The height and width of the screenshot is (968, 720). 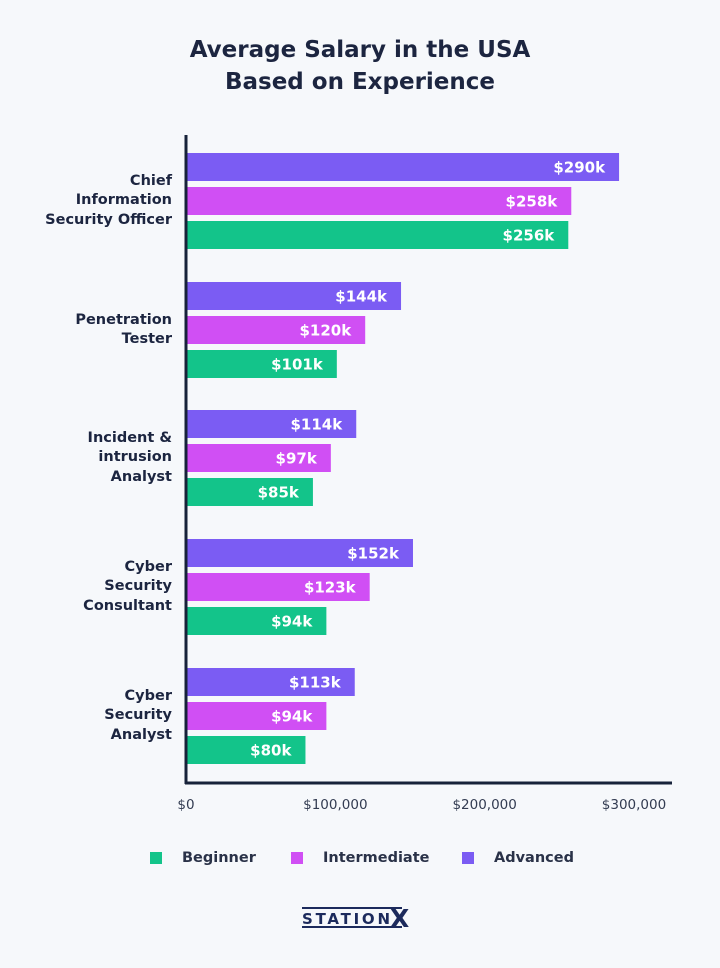 What do you see at coordinates (108, 219) in the screenshot?
I see `category-label-line: Security Officer` at bounding box center [108, 219].